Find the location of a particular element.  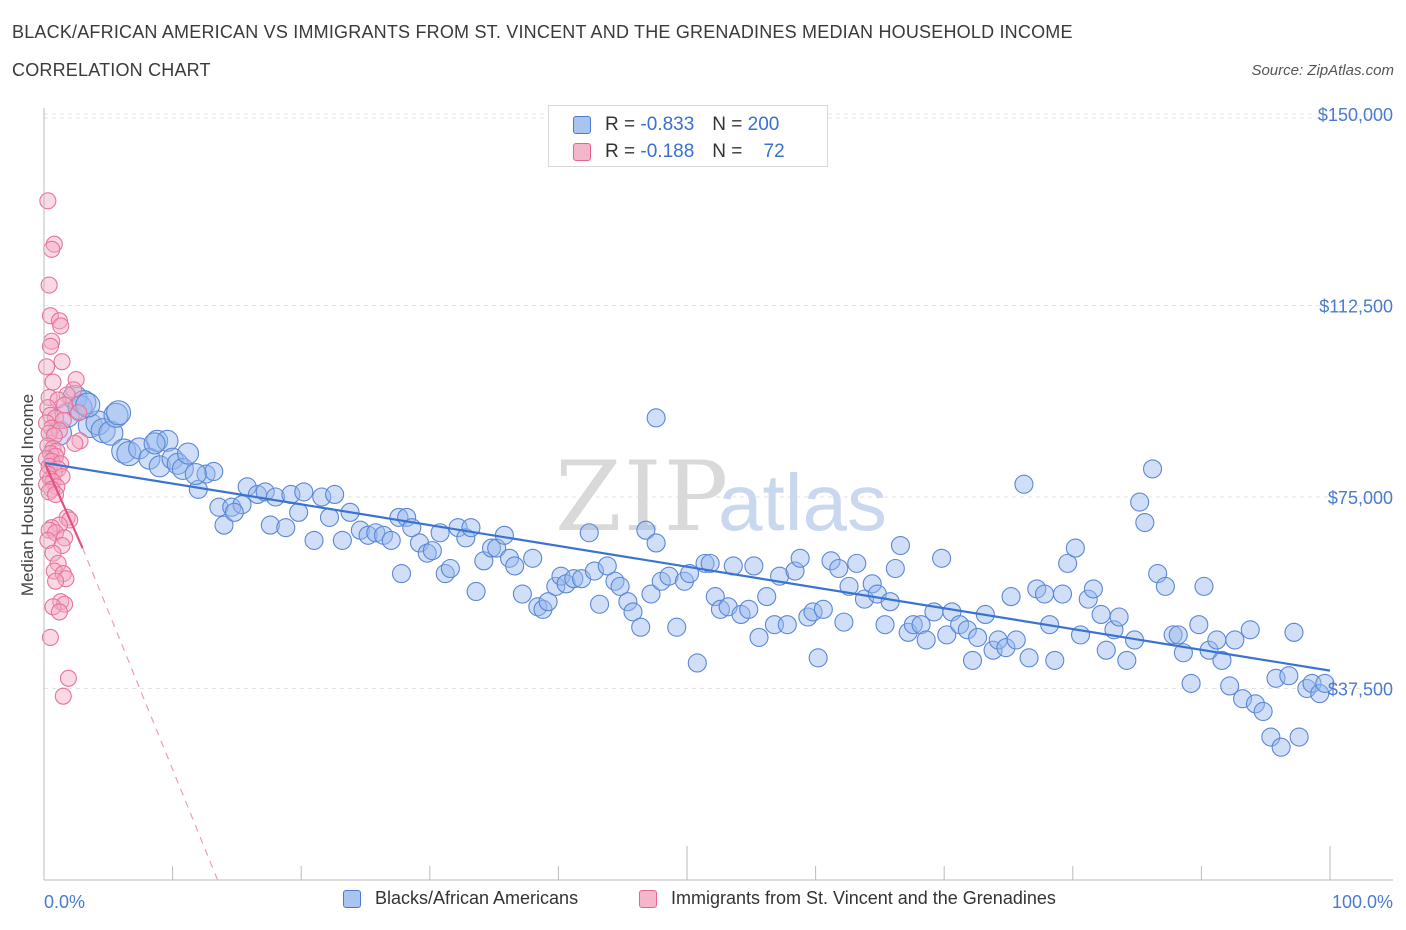

legend-r-value: -0.188 is located at coordinates (667, 151).